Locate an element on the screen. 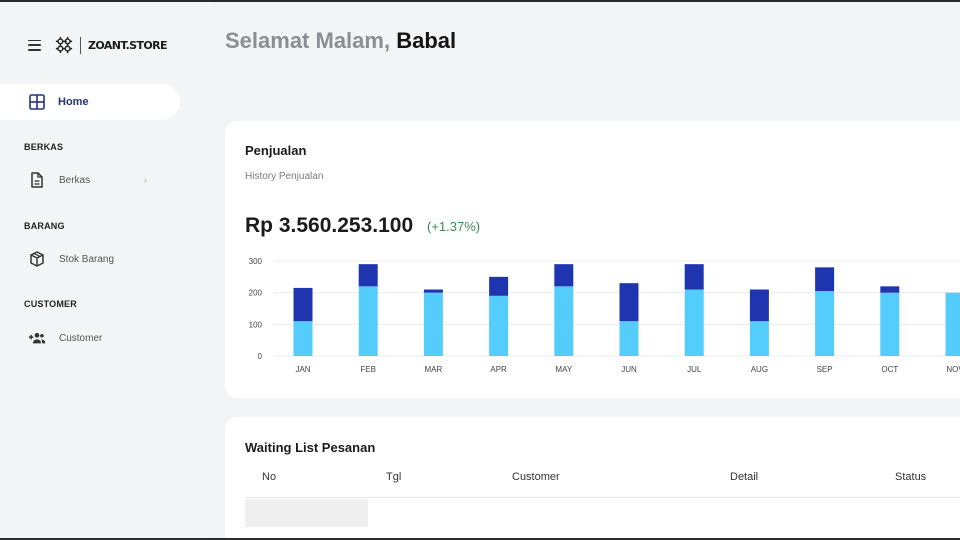  loading-placeholder is located at coordinates (306, 513).